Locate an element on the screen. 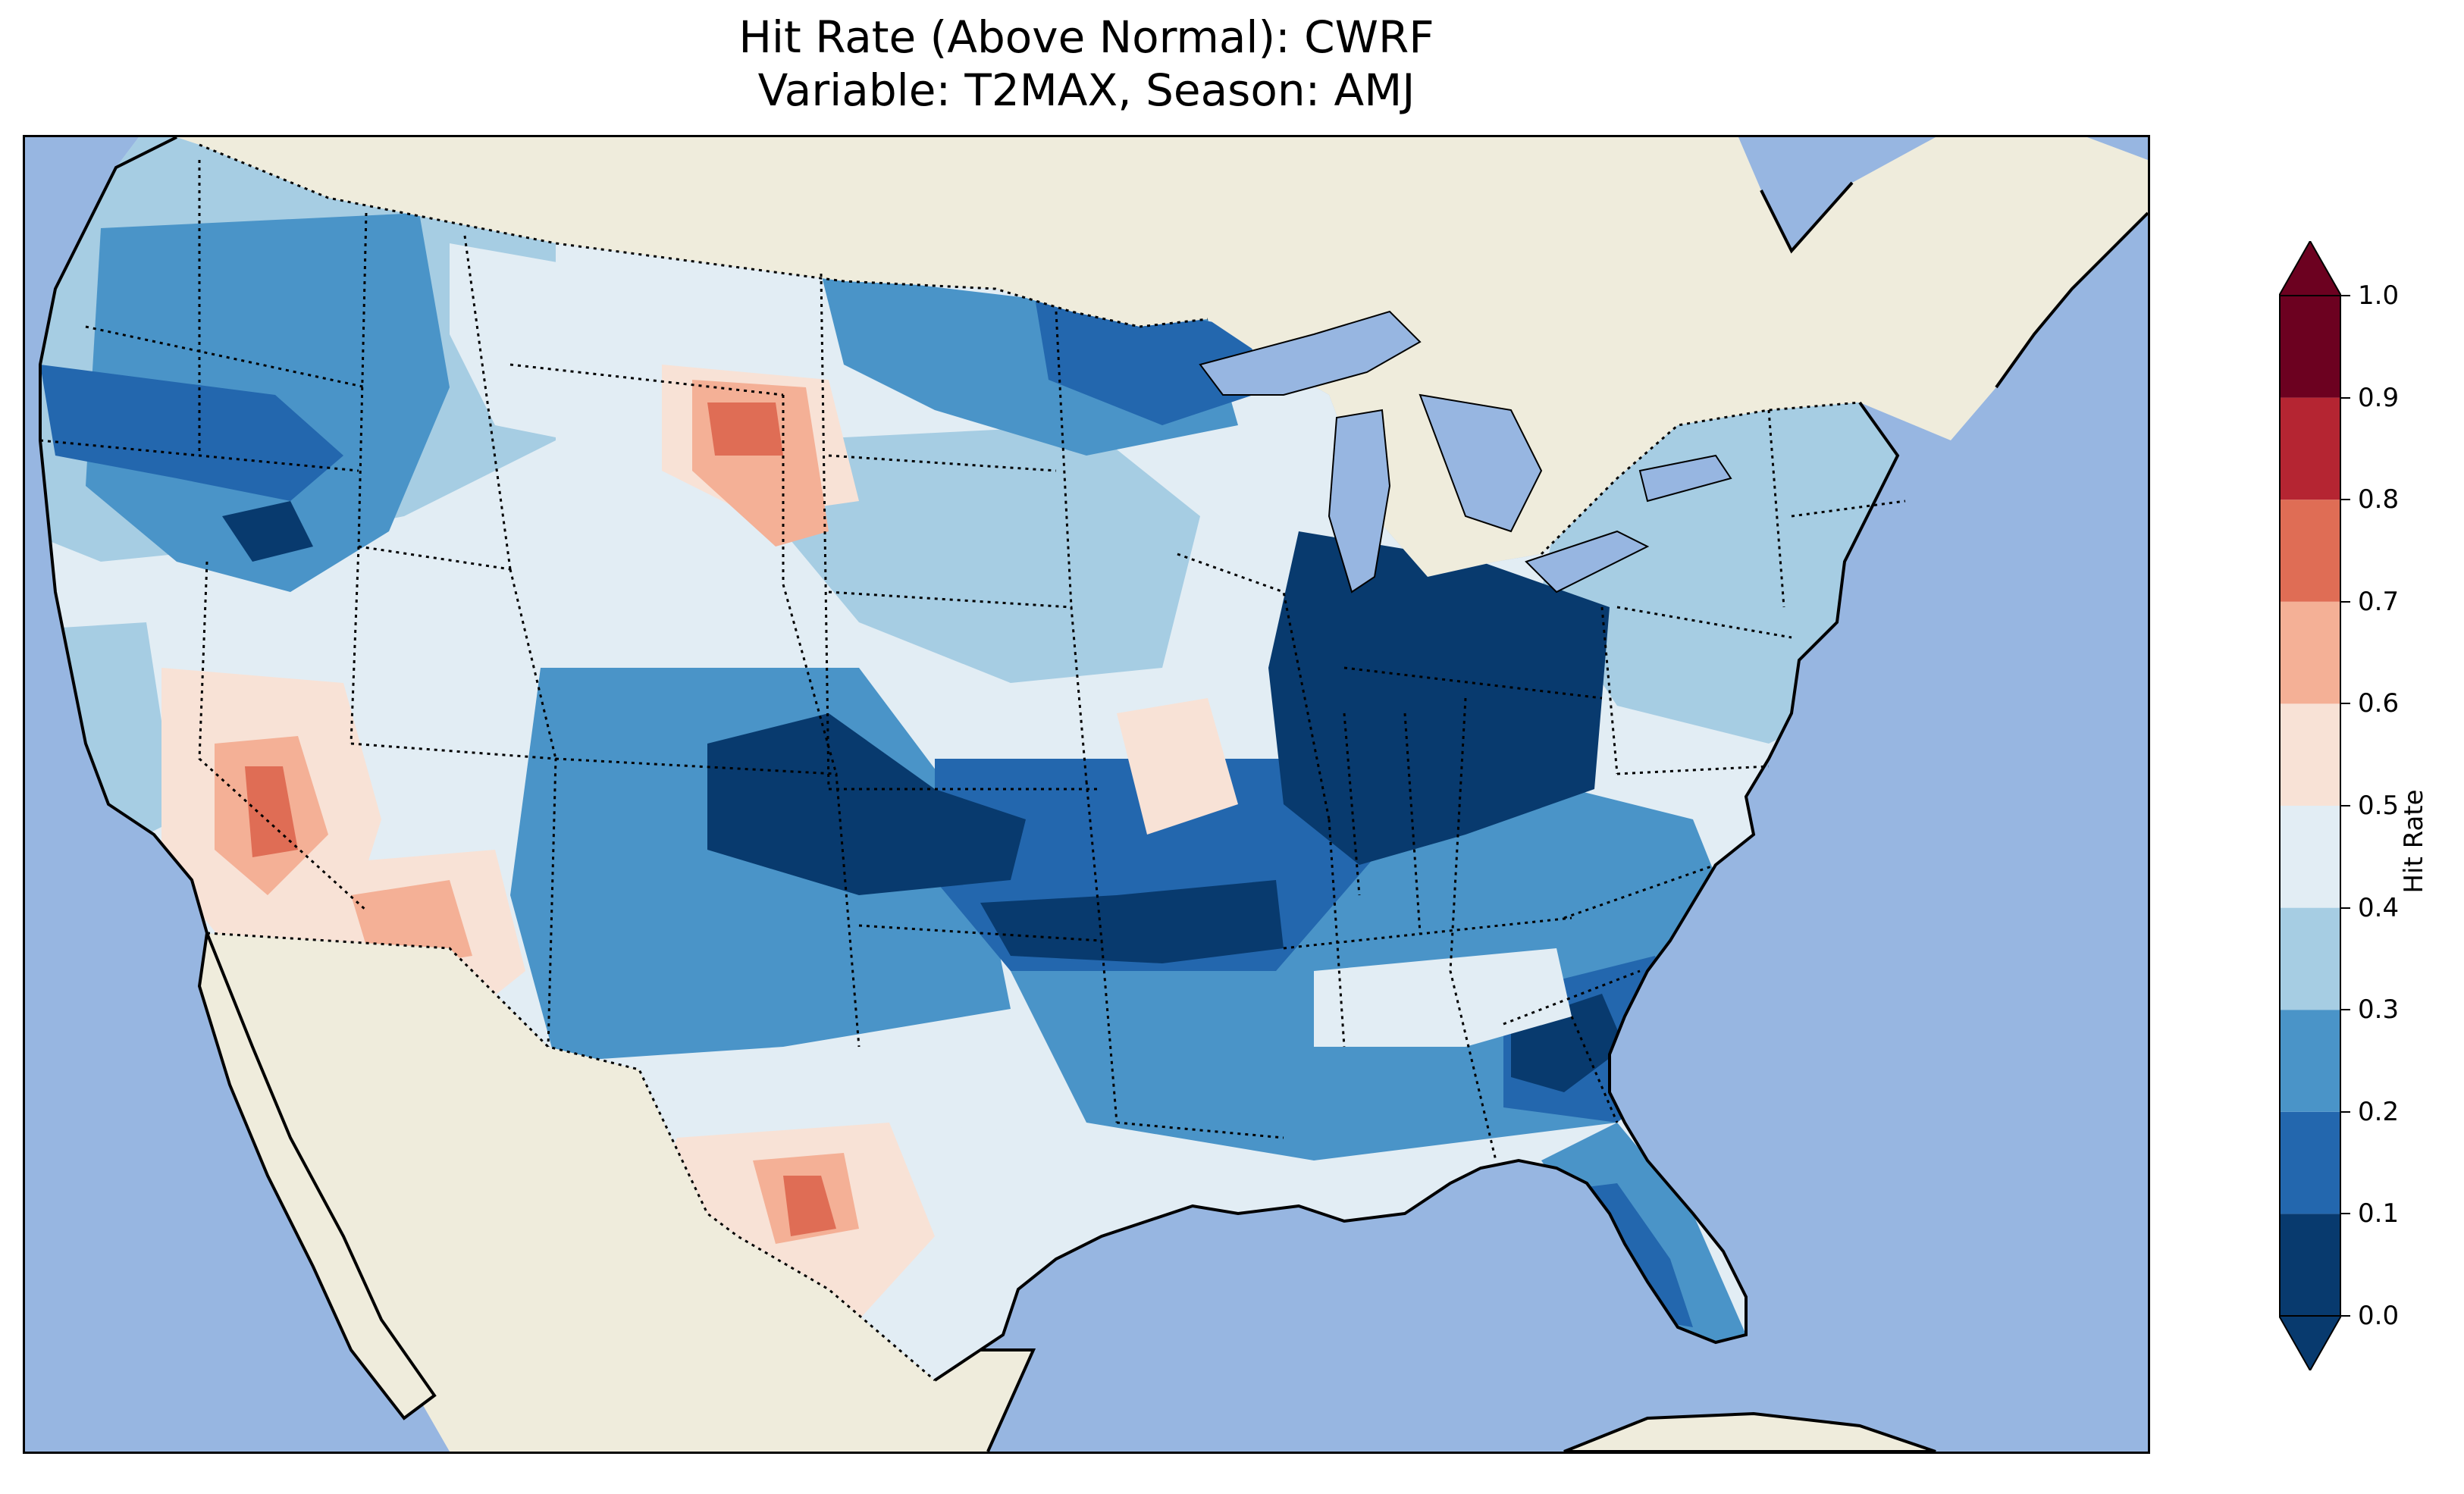 This screenshot has height=1494, width=2464. colorbar-tick-label: 0.7 is located at coordinates (2379, 601).